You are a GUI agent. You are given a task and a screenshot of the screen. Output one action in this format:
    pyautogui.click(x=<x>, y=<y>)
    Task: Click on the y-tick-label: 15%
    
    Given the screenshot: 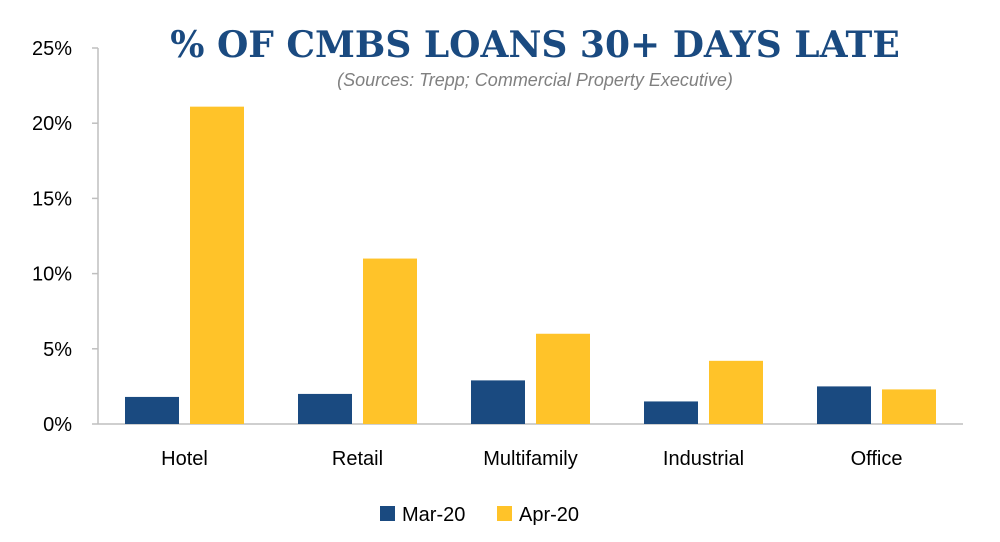 What is the action you would take?
    pyautogui.click(x=52, y=199)
    